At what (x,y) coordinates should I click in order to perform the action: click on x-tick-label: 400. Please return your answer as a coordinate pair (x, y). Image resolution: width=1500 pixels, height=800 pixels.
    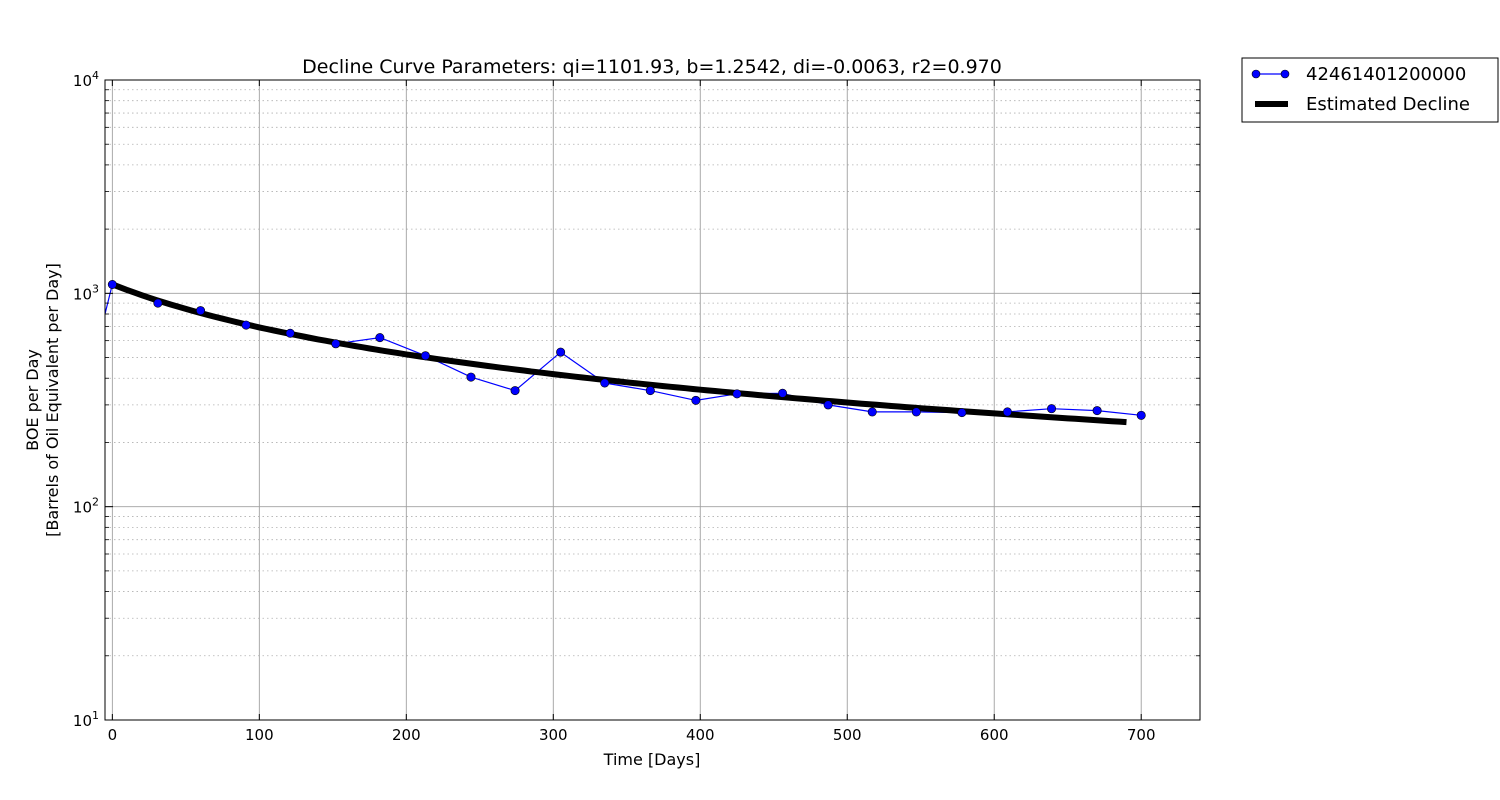
    Looking at the image, I should click on (700, 735).